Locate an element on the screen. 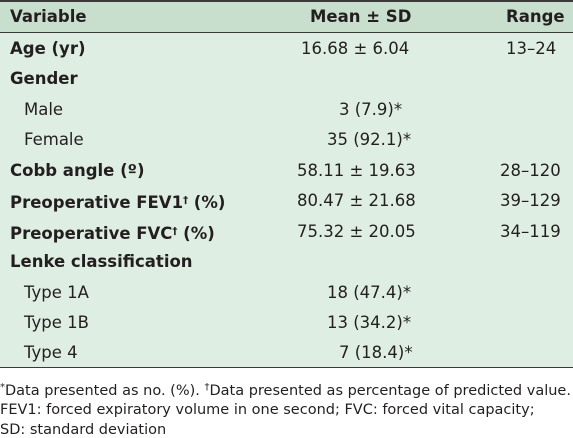  row-value-male: 3 (7.9)* is located at coordinates (371, 109).